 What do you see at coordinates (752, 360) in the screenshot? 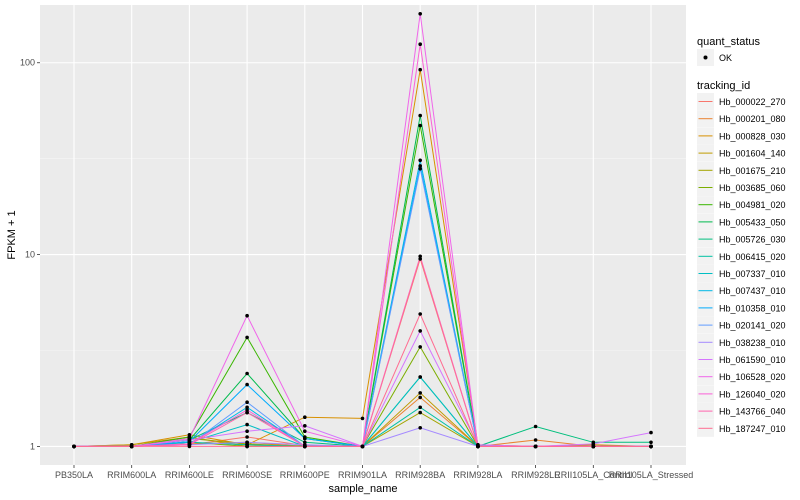
I see `legend-series-label: Hb_061590_010` at bounding box center [752, 360].